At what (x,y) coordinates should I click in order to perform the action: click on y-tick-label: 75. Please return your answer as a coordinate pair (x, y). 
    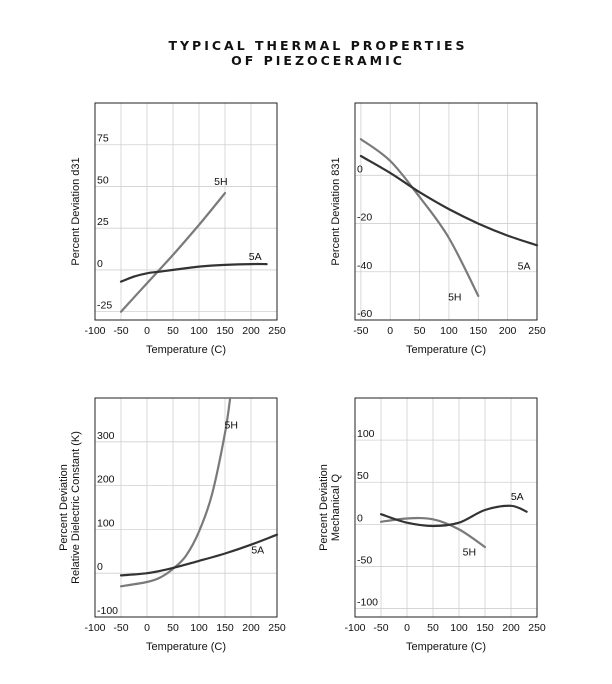
    Looking at the image, I should click on (103, 139).